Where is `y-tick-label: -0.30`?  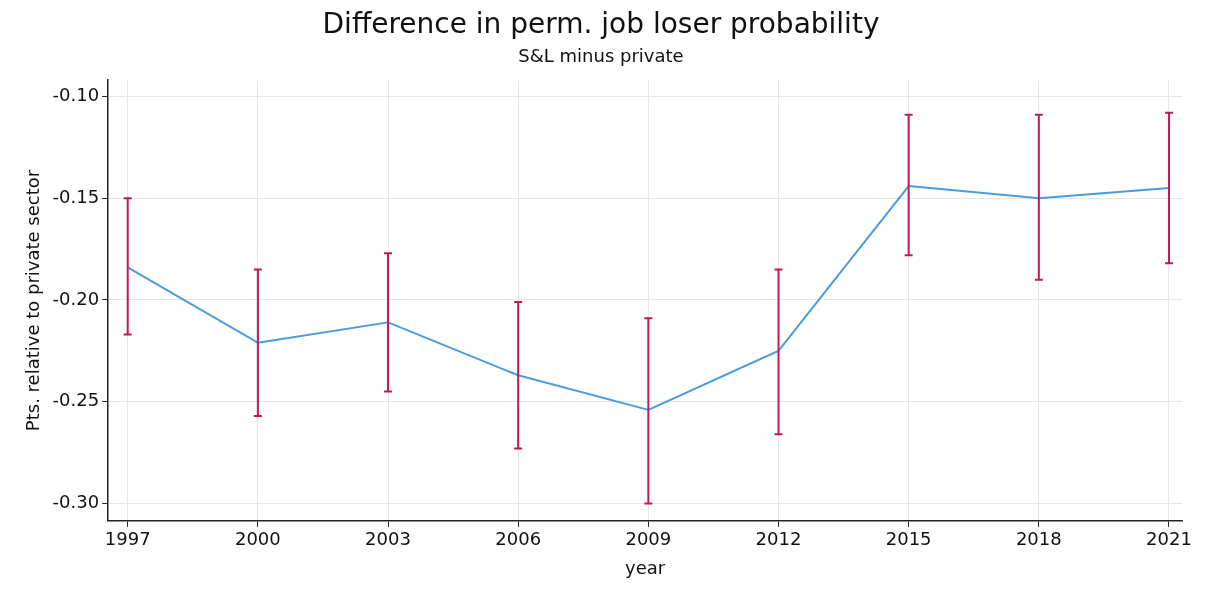
y-tick-label: -0.30 is located at coordinates (76, 502).